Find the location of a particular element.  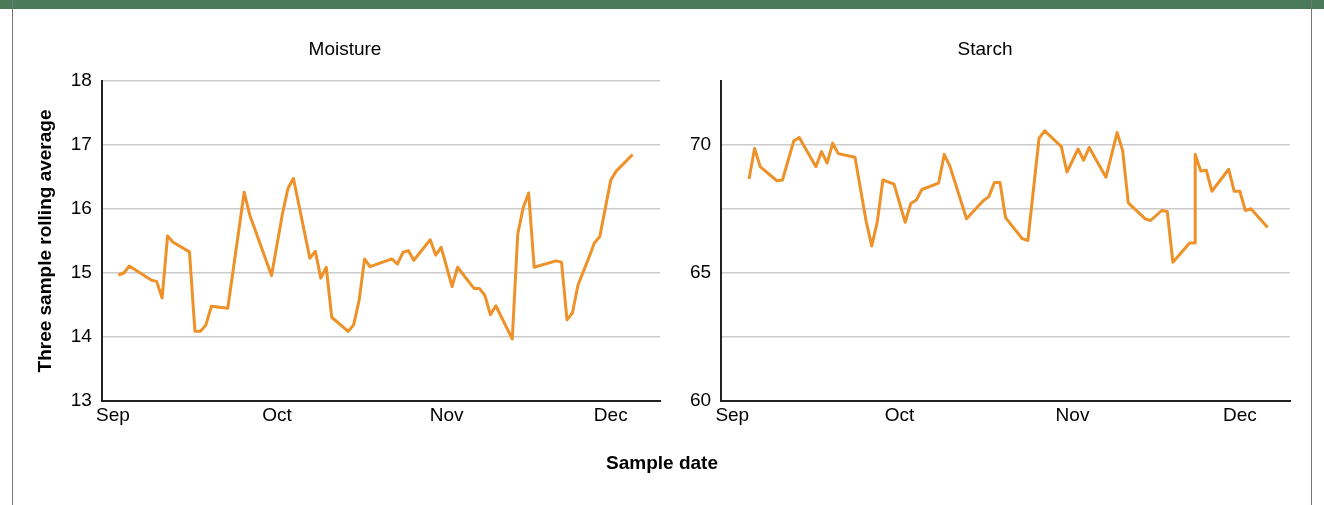

y-tick-label: 15 is located at coordinates (81, 272).